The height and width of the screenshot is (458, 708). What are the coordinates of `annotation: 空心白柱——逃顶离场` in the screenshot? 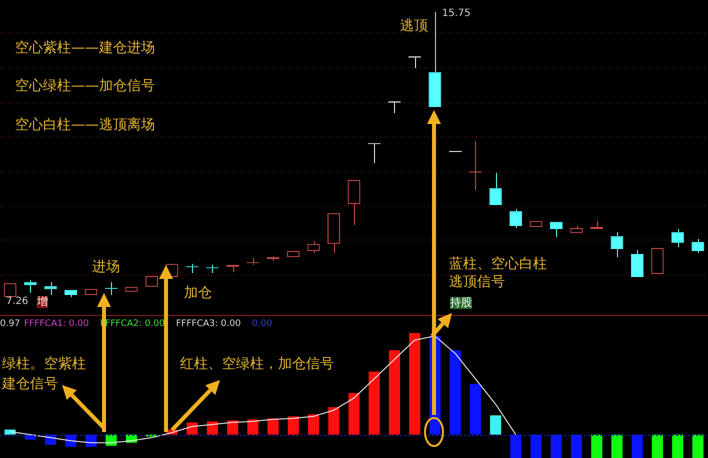 It's located at (85, 125).